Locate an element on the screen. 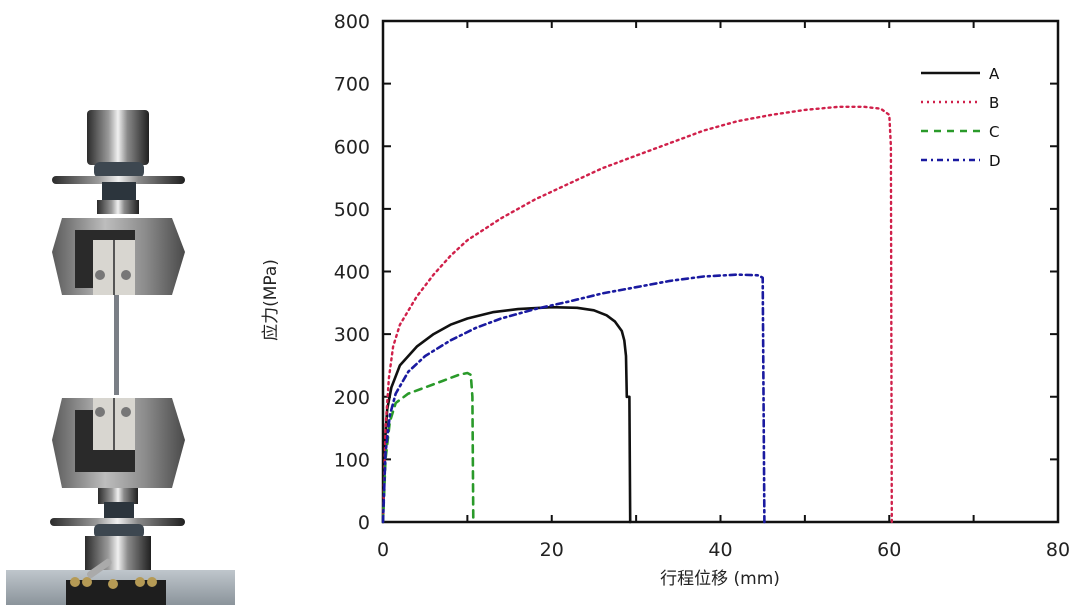 The height and width of the screenshot is (615, 1080). upper-tommy-bar is located at coordinates (118, 180).